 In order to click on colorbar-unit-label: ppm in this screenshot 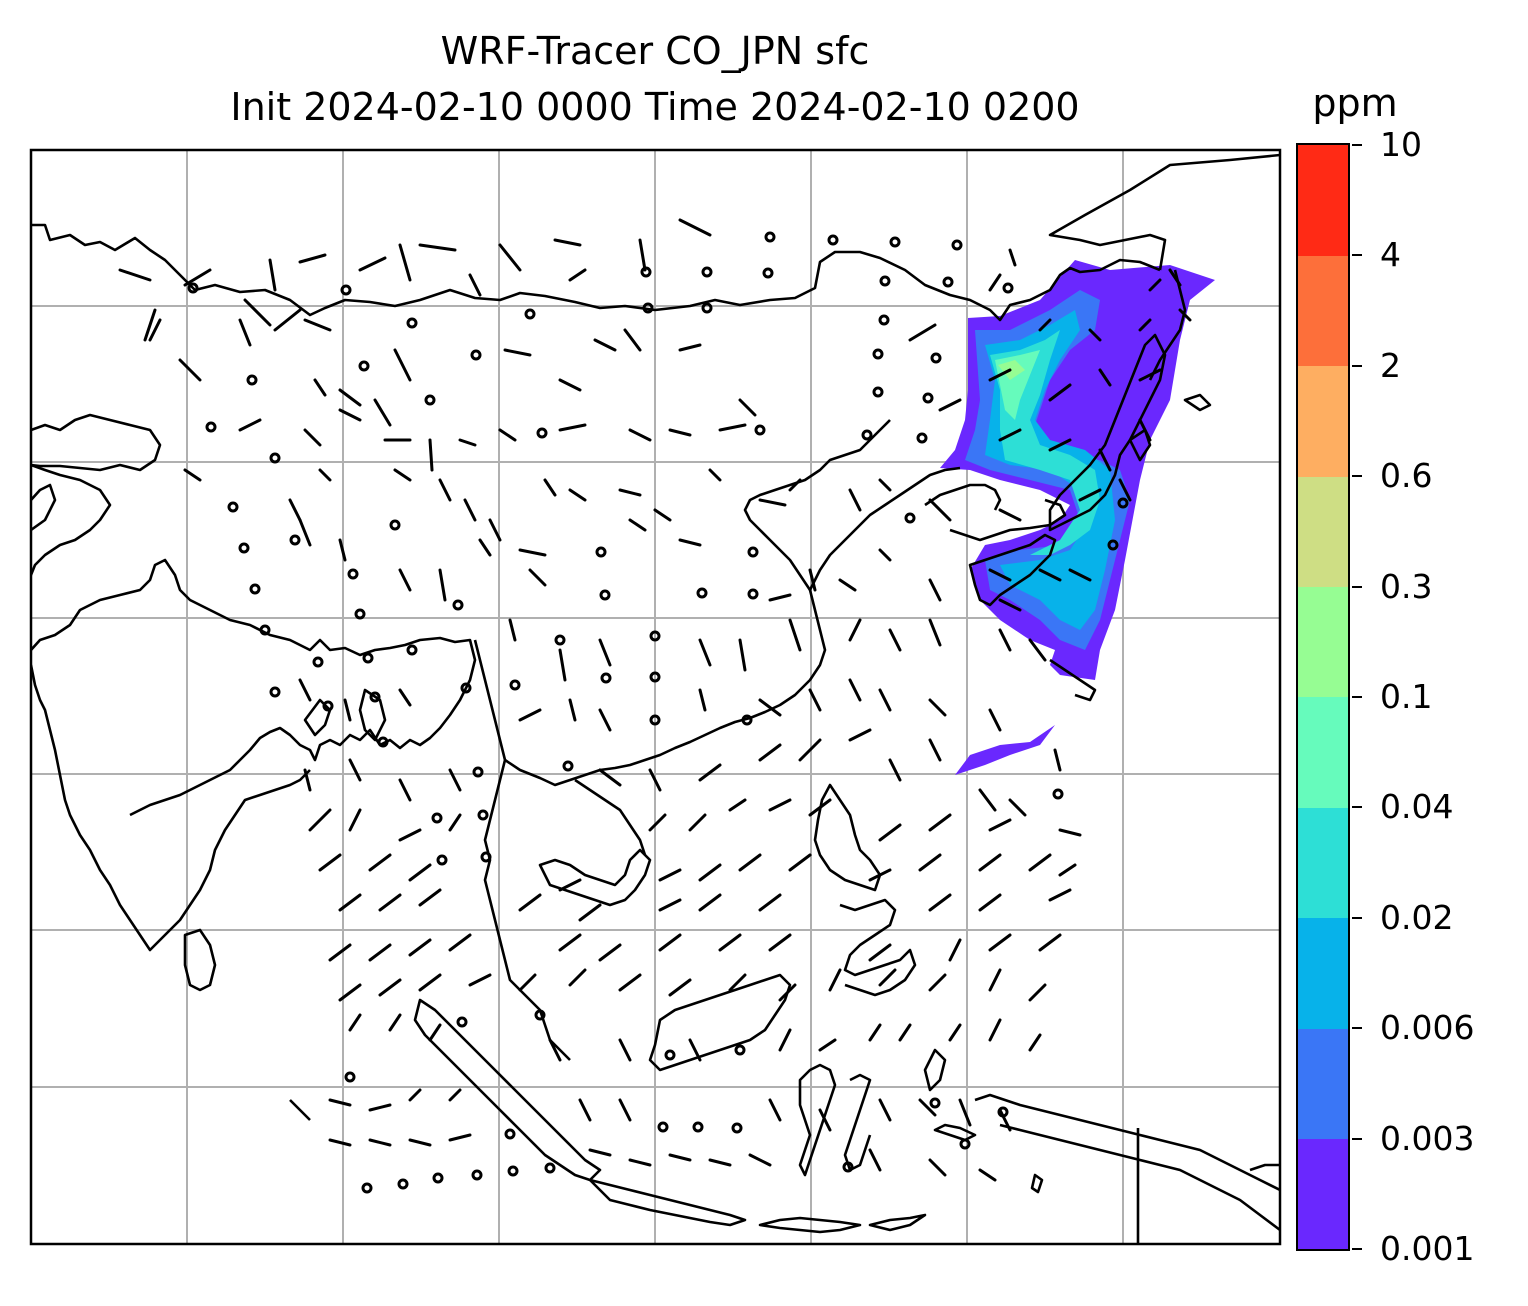, I will do `click(1355, 103)`.